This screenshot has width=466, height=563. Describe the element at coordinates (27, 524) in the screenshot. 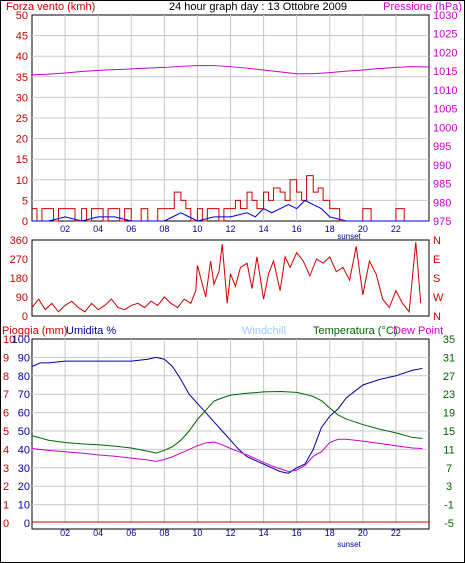

I see `humidity-tick-label: 0` at that location.